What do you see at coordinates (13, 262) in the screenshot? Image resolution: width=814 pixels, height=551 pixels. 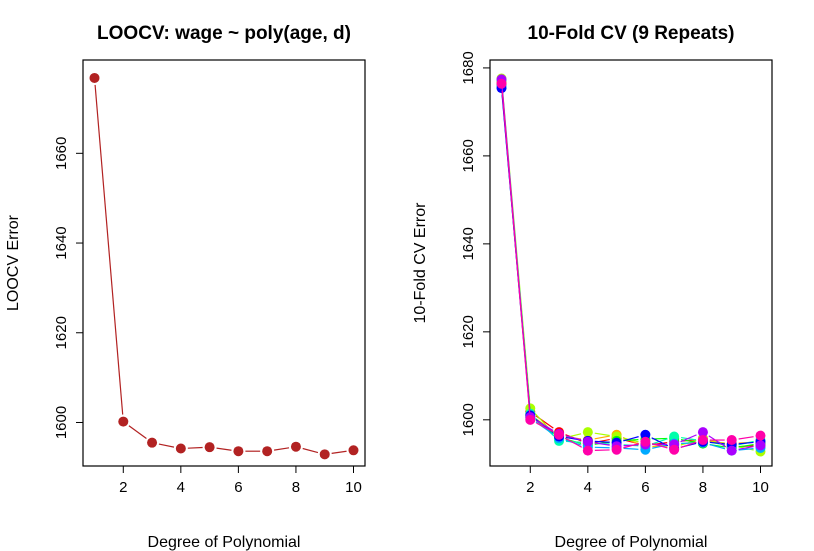 I see `y-axis-label: LOOCV Error` at bounding box center [13, 262].